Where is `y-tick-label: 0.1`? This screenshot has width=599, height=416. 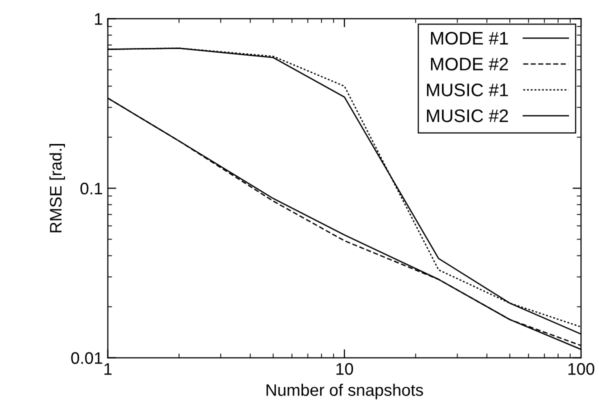
y-tick-label: 0.1 is located at coordinates (91, 188).